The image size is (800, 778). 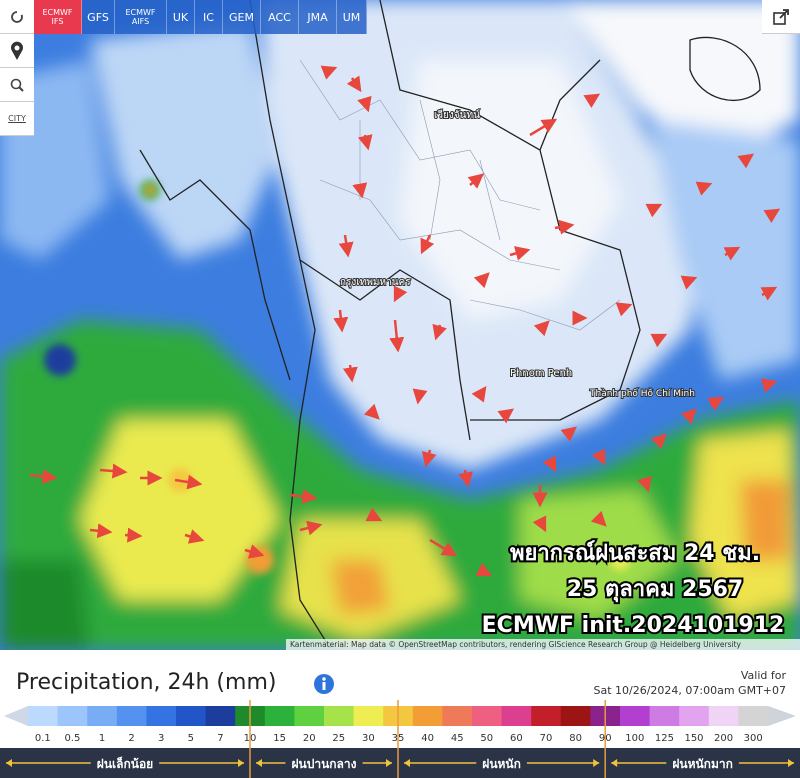 I want to click on scale-label: 5, so click(x=191, y=738).